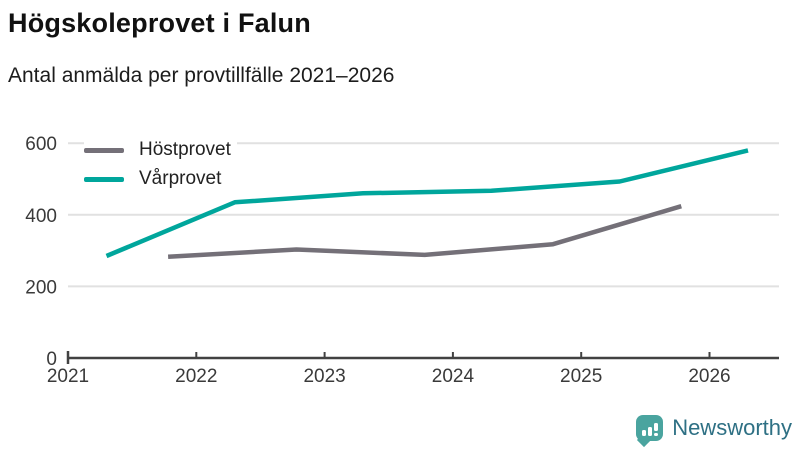  Describe the element at coordinates (41, 144) in the screenshot. I see `y-axis-tick-label: 600` at that location.